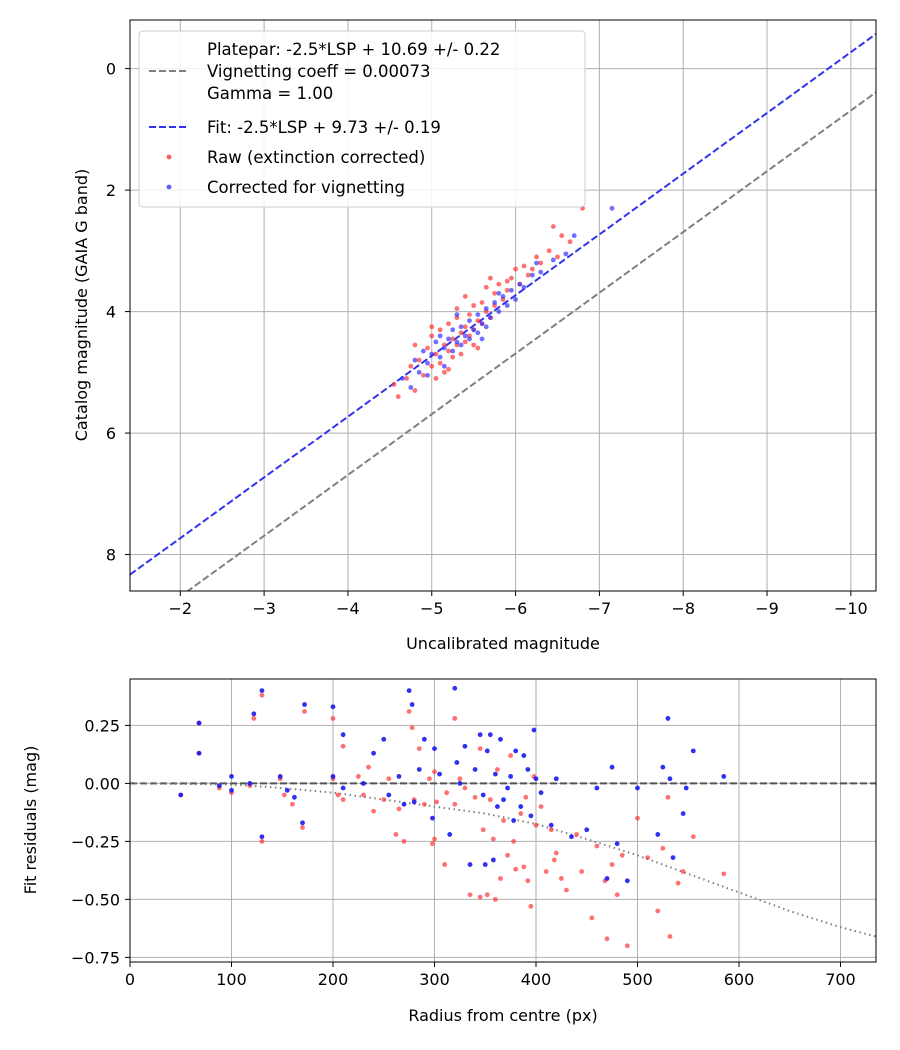 Image resolution: width=900 pixels, height=1050 pixels. I want to click on residuals-x-tick-label: 100, so click(231, 979).